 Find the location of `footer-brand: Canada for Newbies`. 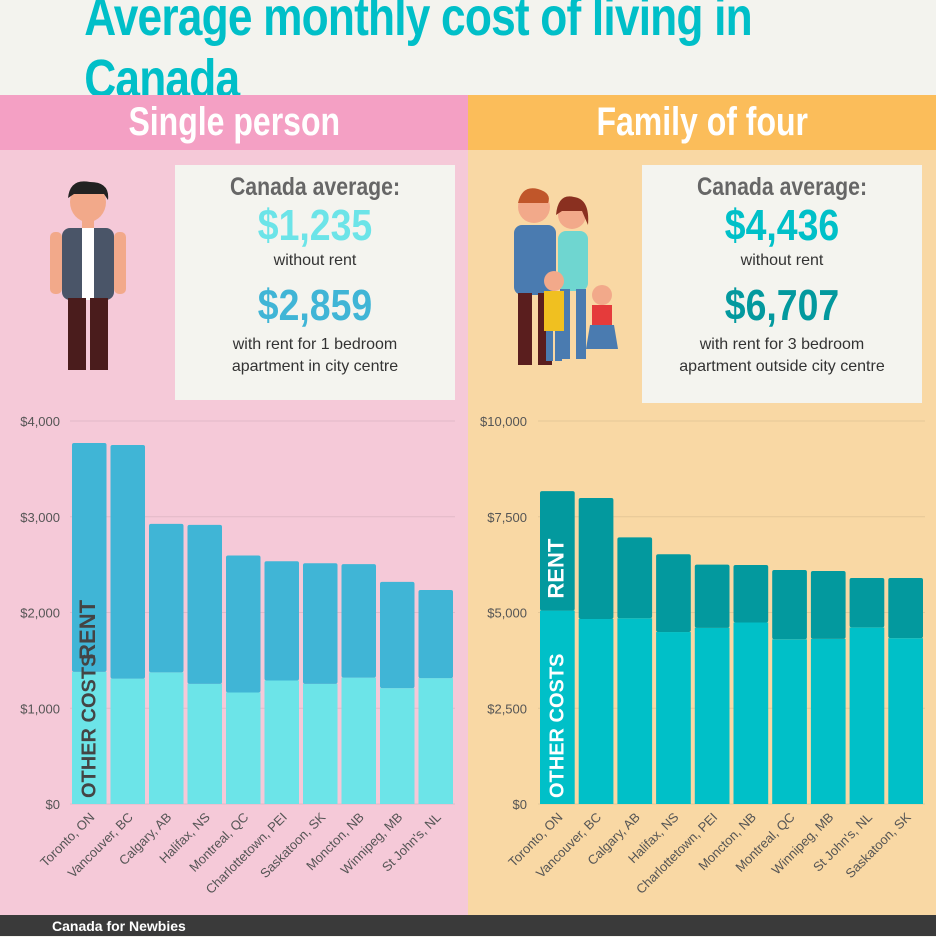

footer-brand: Canada for Newbies is located at coordinates (468, 925).